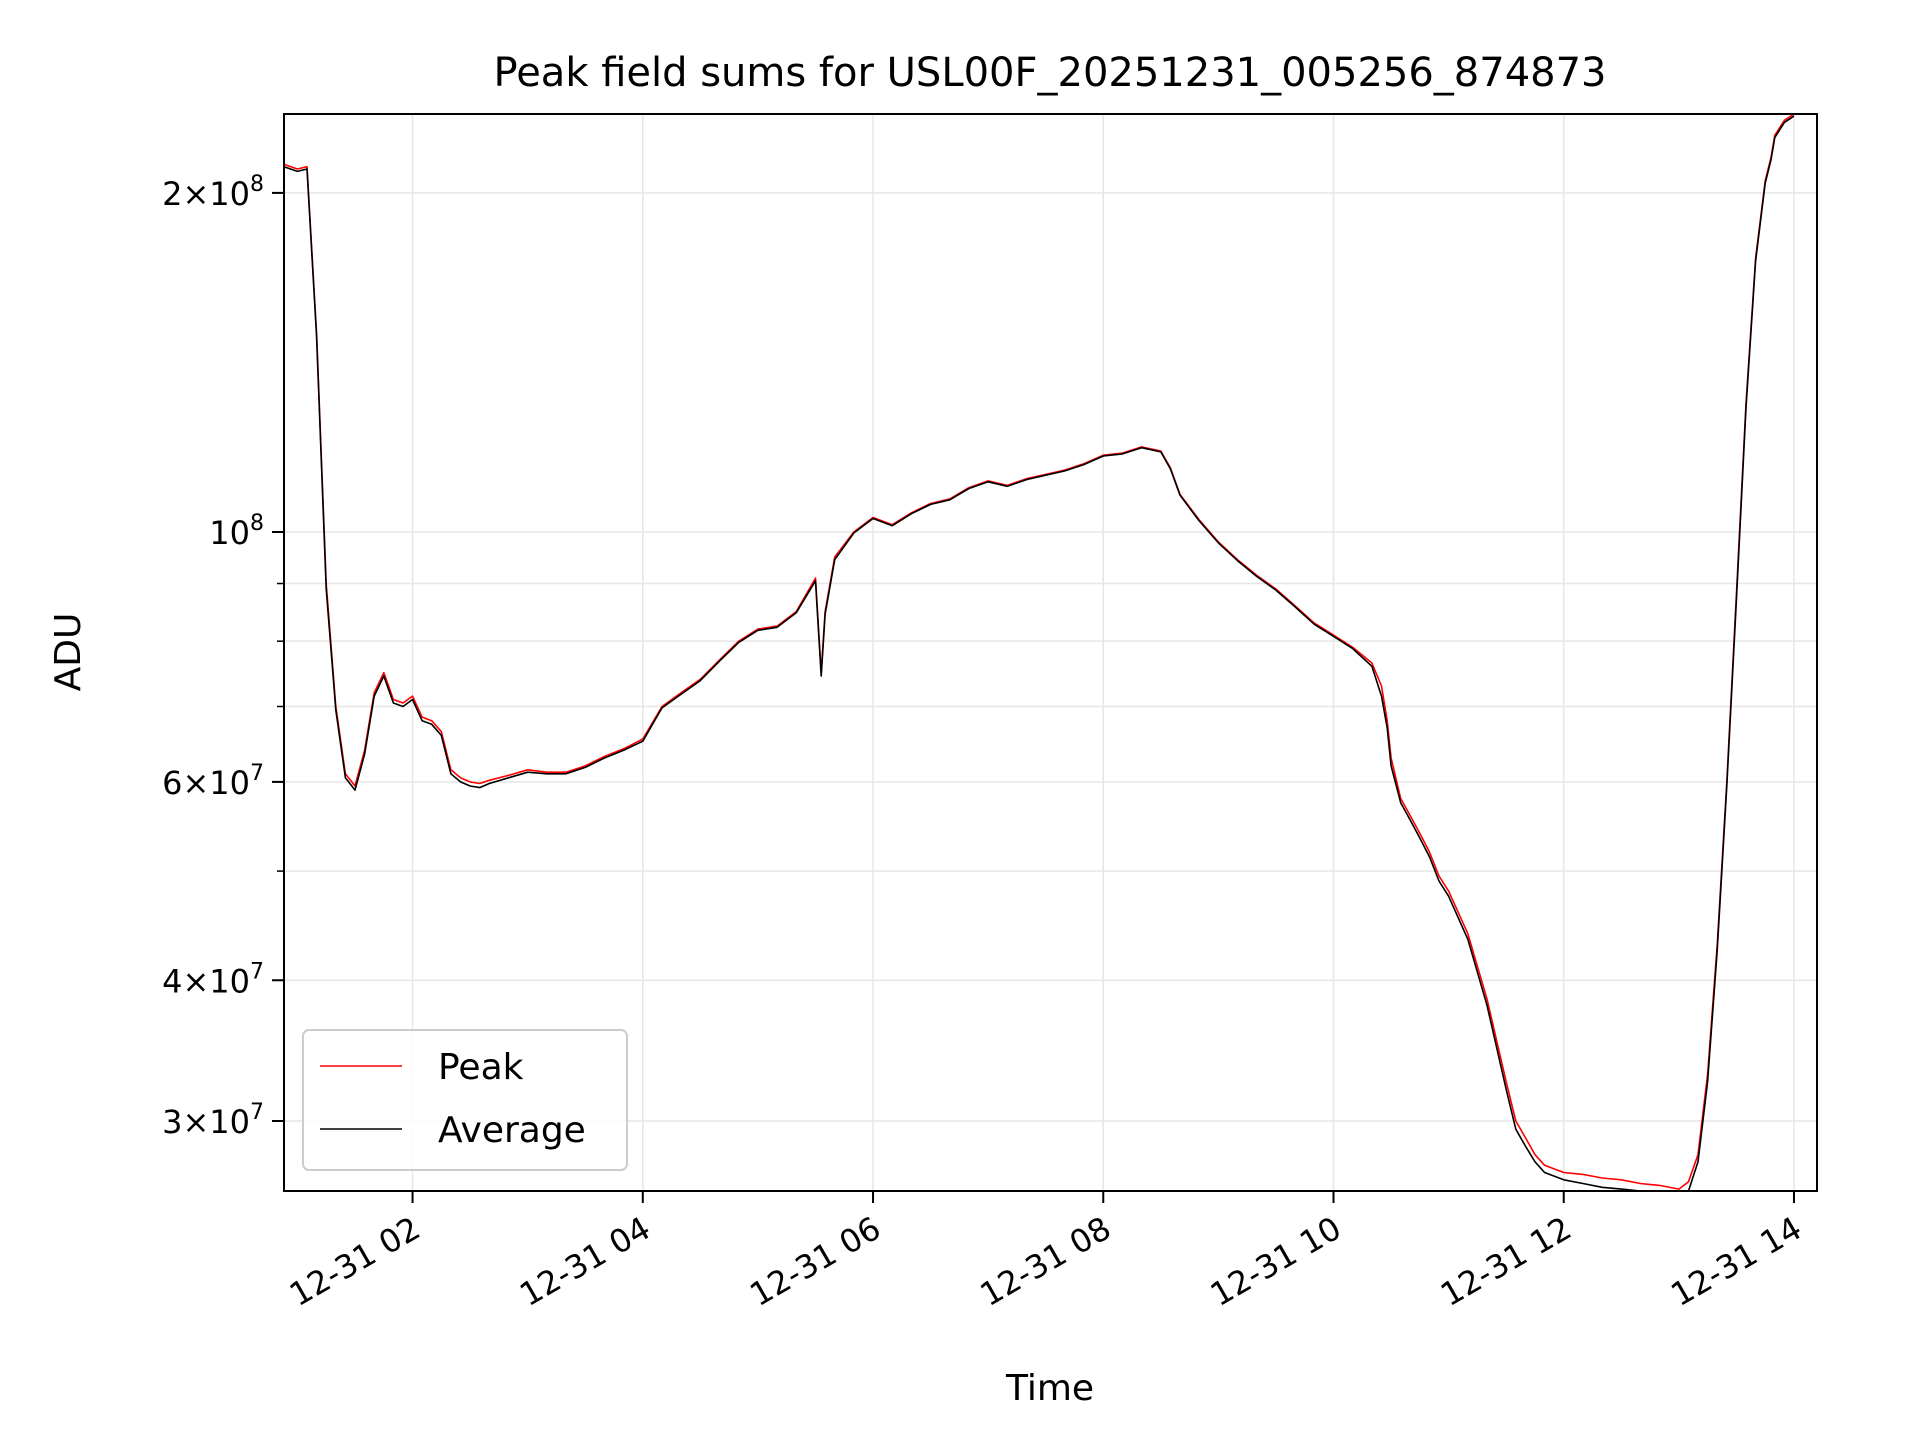 The image size is (1920, 1440). I want to click on y-axis-label: ADU, so click(68, 652).